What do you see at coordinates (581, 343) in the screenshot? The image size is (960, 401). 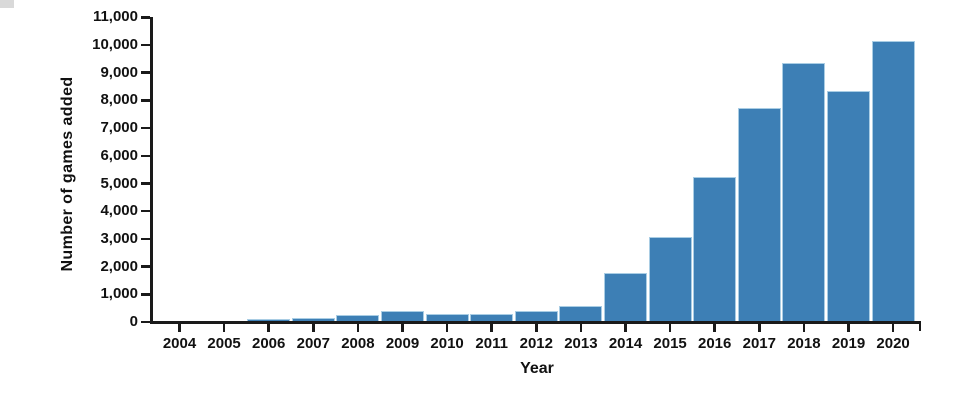 I see `x-tick-label: 2013` at bounding box center [581, 343].